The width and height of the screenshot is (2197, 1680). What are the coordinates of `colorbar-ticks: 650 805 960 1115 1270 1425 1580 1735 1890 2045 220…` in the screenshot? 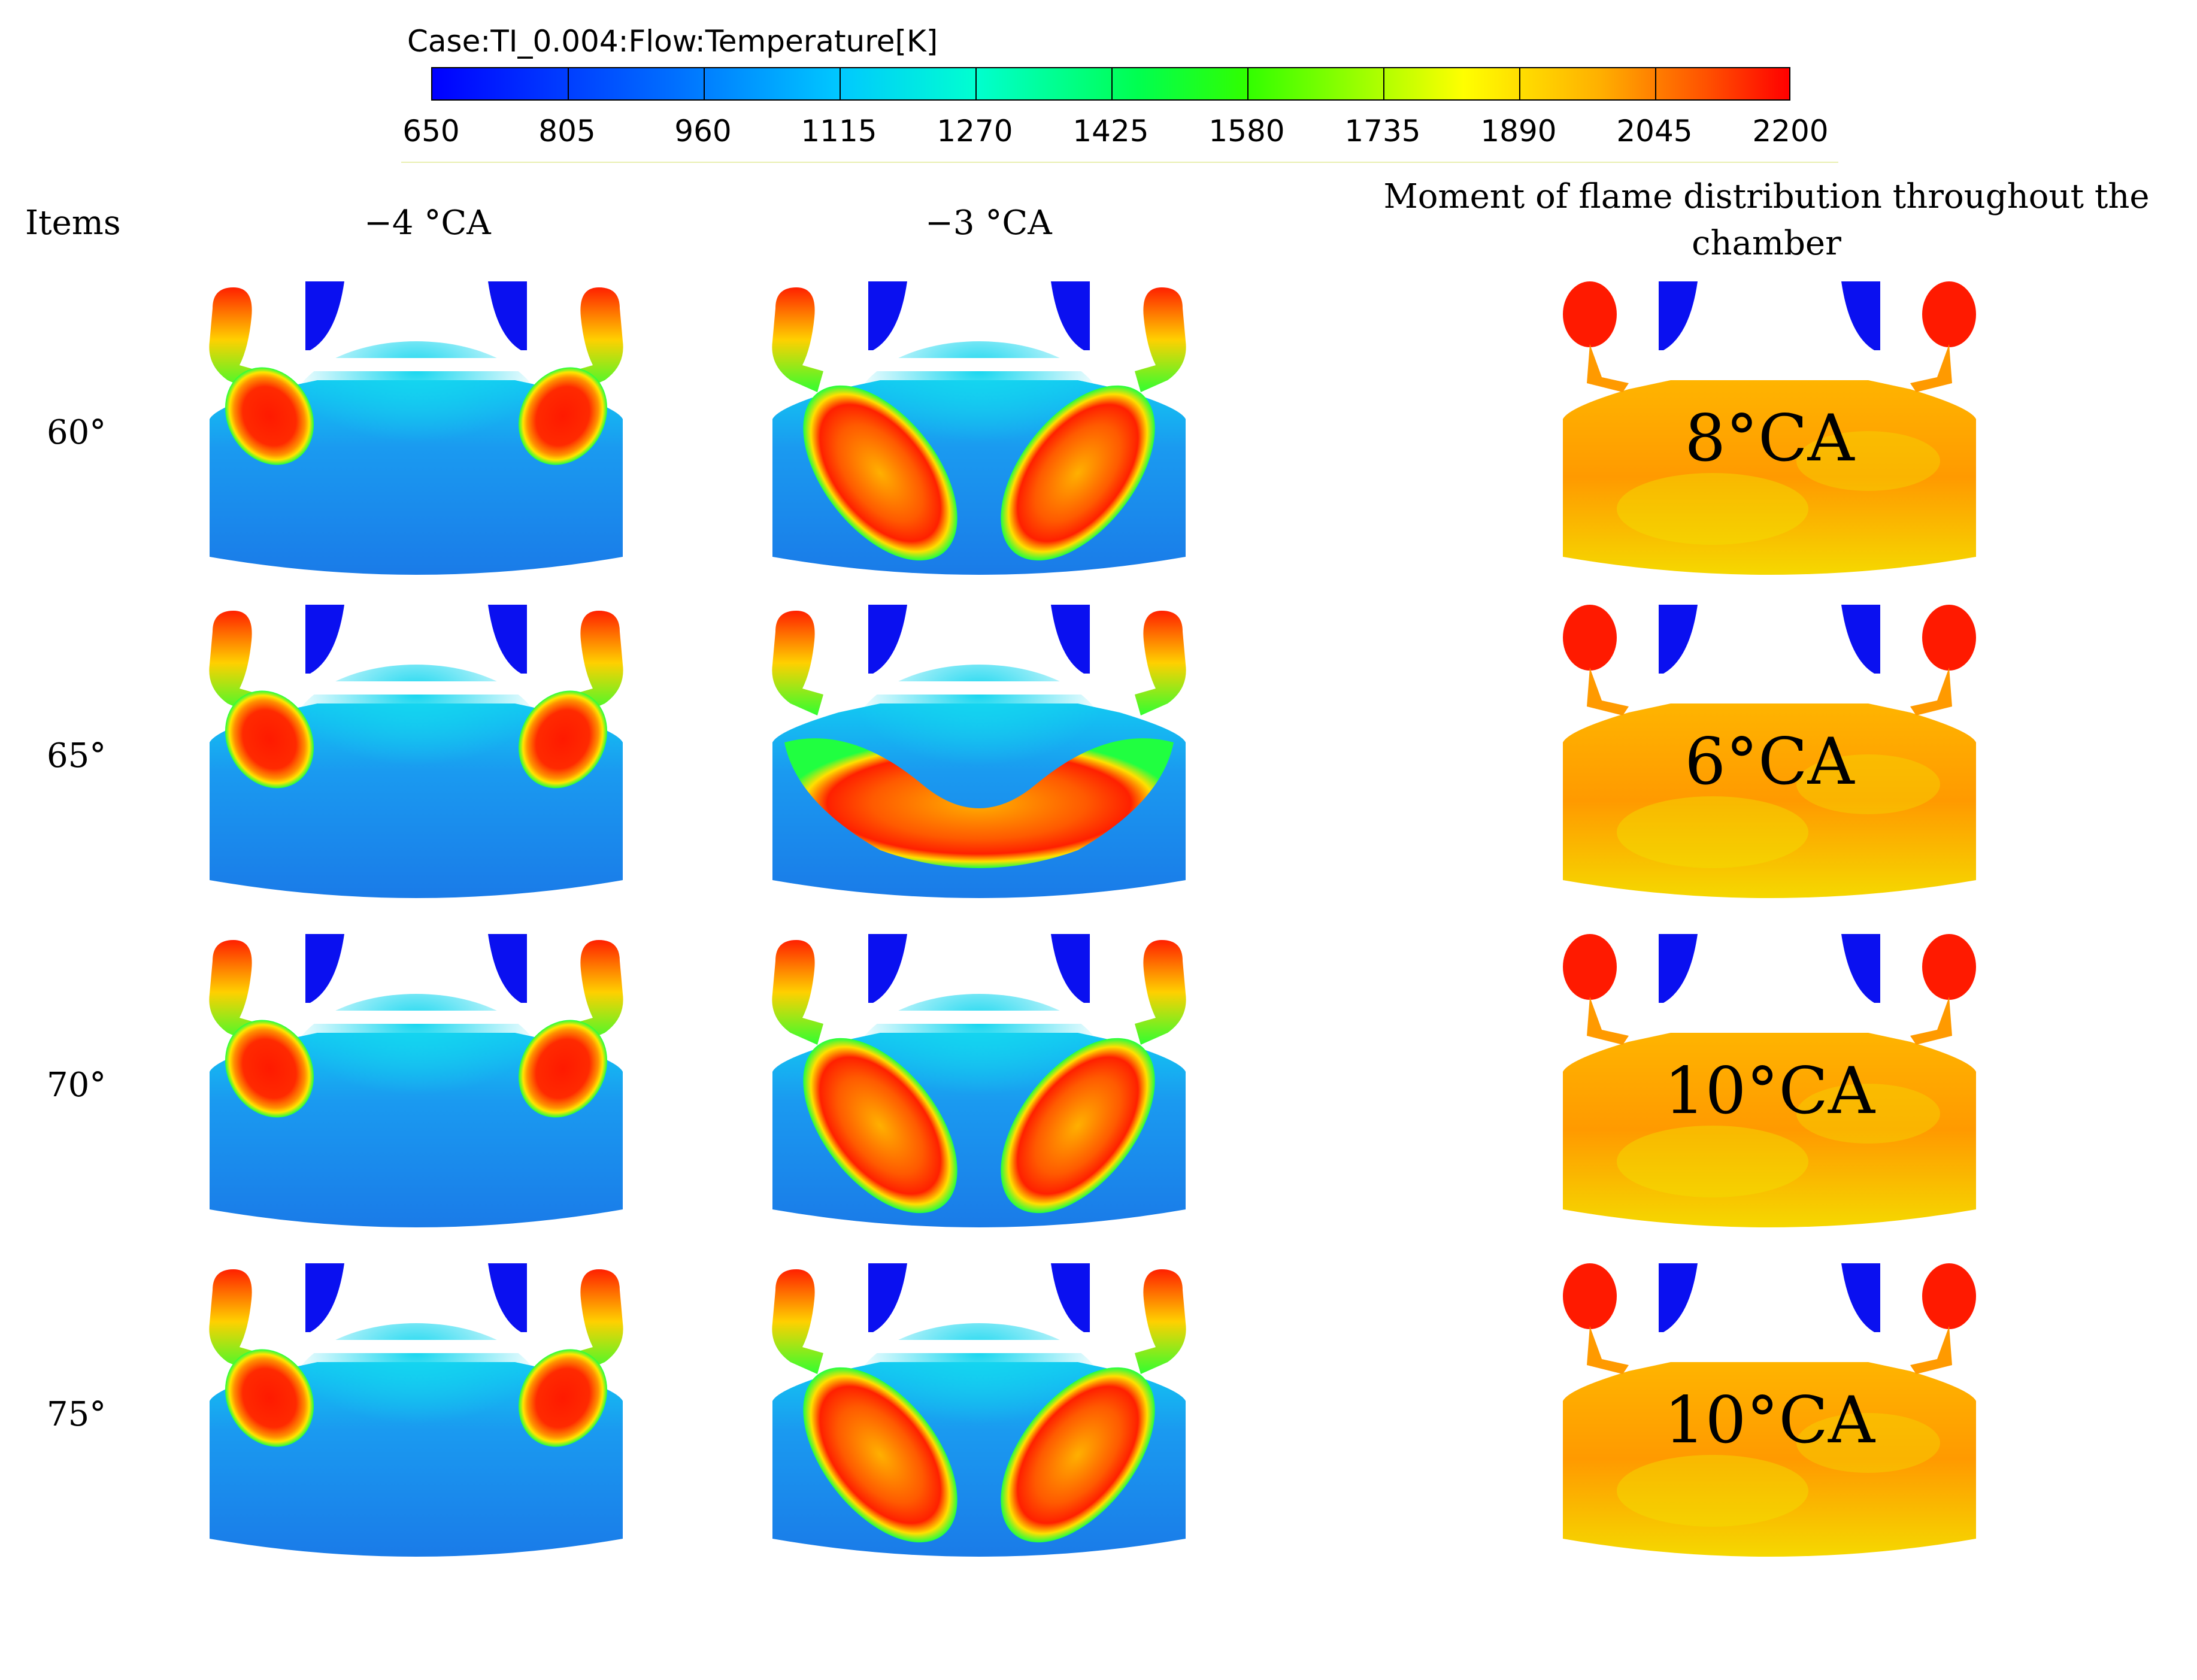 It's located at (1115, 135).